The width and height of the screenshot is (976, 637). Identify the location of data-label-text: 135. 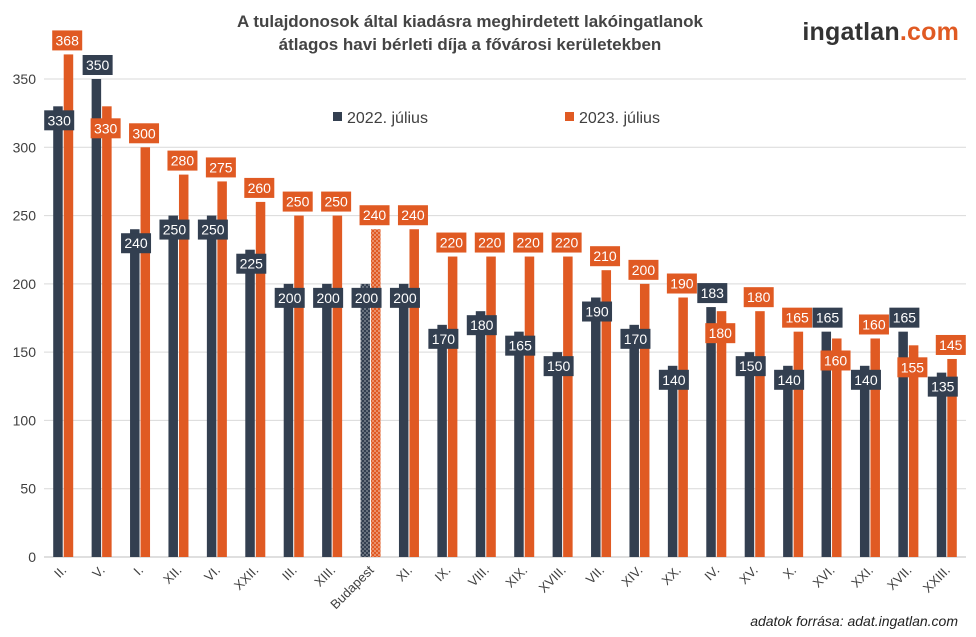
(943, 387).